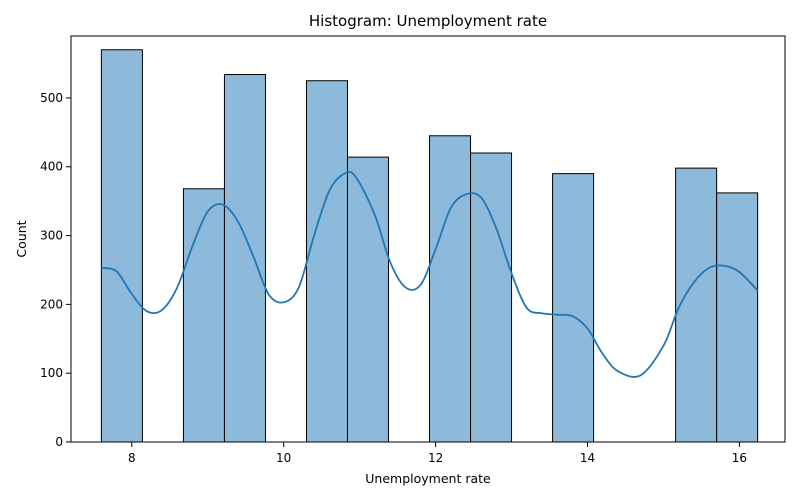 The width and height of the screenshot is (800, 500). What do you see at coordinates (283, 458) in the screenshot?
I see `x-tick-label: 10` at bounding box center [283, 458].